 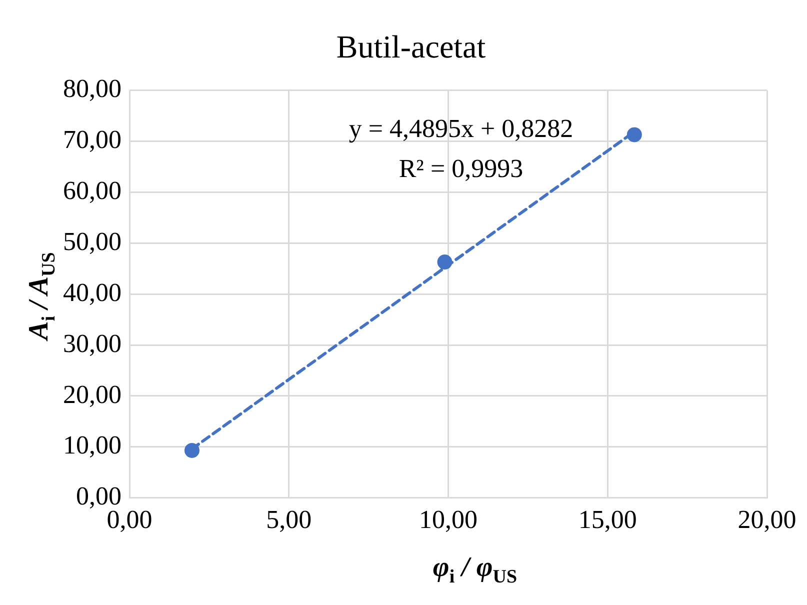 What do you see at coordinates (607, 519) in the screenshot?
I see `x-tick-label: 15,00` at bounding box center [607, 519].